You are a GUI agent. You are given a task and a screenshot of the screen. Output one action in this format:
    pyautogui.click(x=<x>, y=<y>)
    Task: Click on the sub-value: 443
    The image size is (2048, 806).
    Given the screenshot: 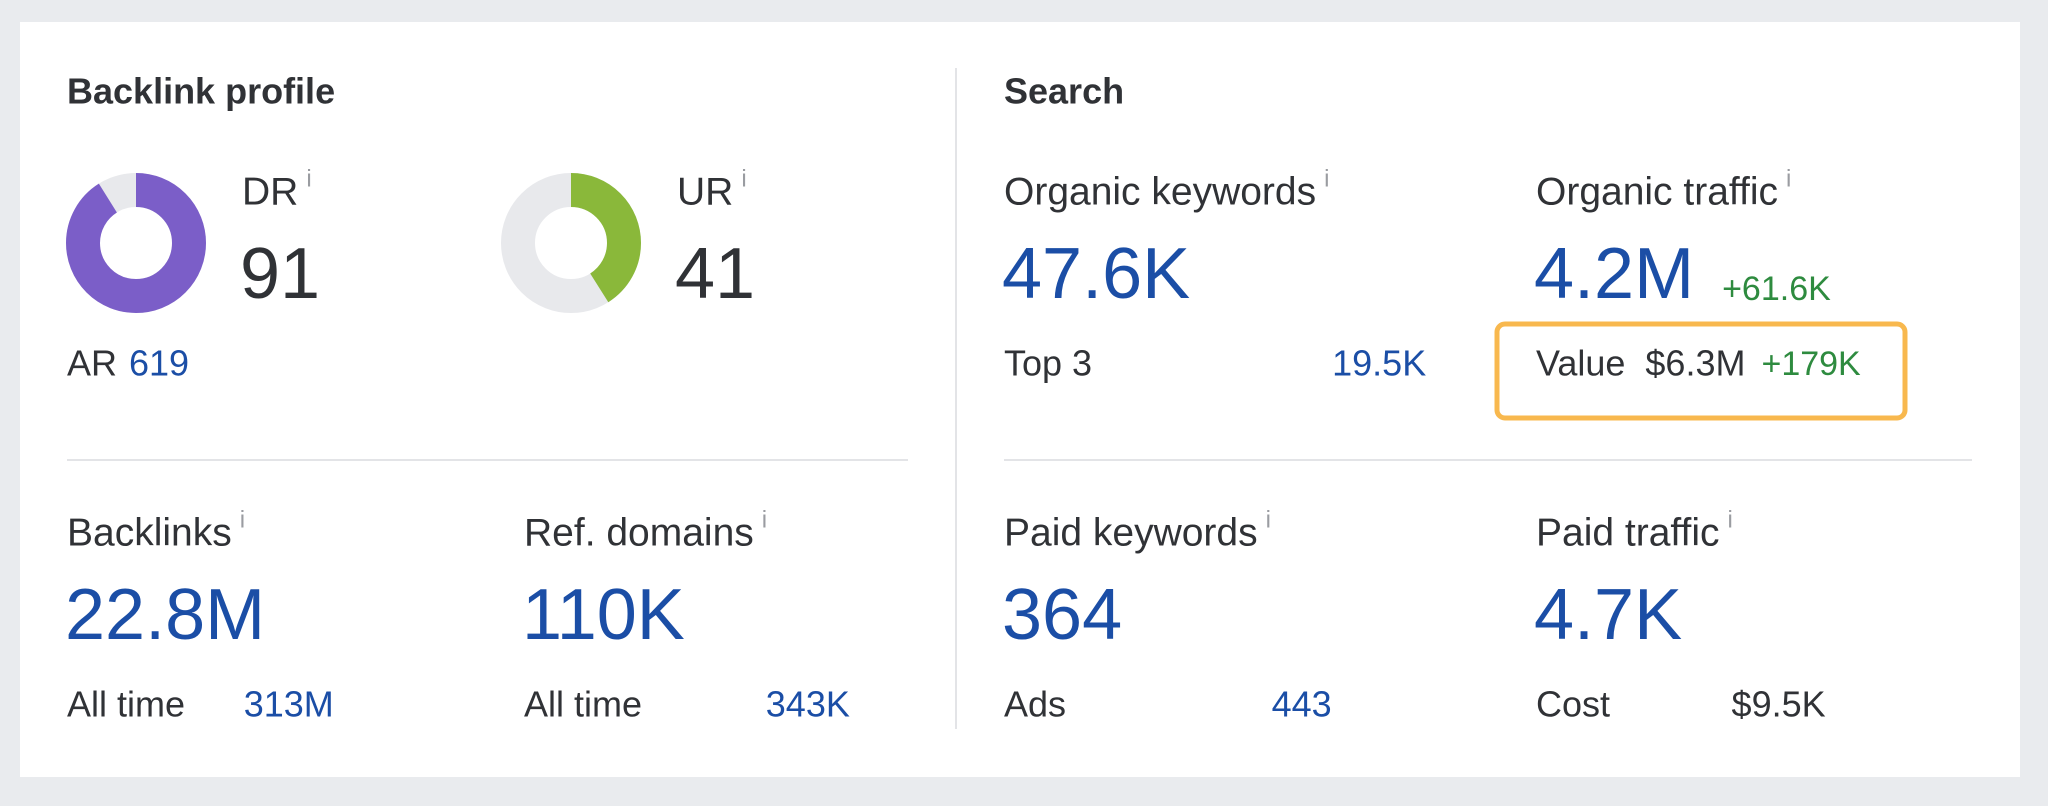 What is the action you would take?
    pyautogui.click(x=1302, y=704)
    